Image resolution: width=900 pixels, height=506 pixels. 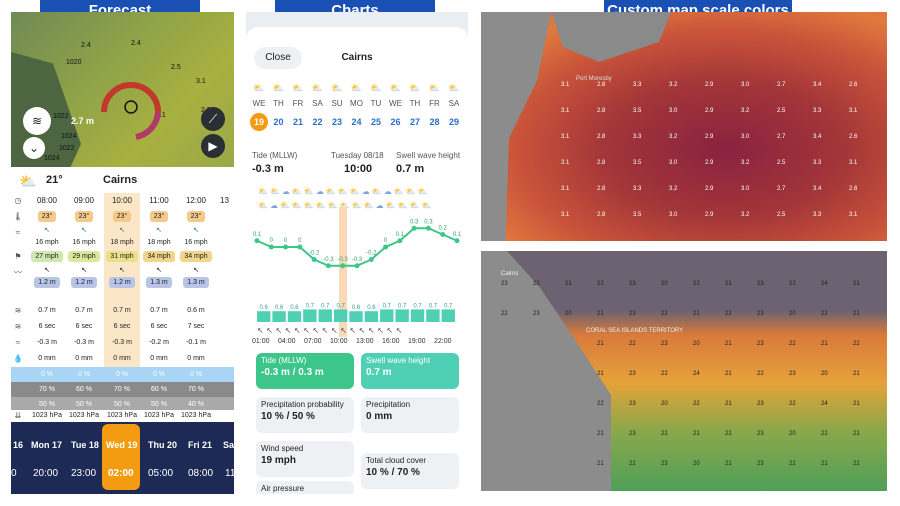 I want to click on place-label: CORAL SEA ISLANDS TERRITORY, so click(x=635, y=331).